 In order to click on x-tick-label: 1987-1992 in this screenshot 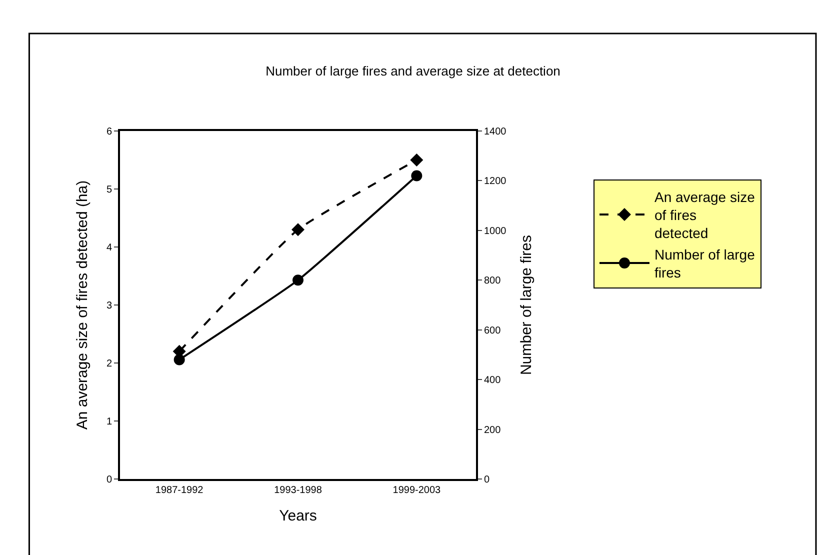, I will do `click(179, 490)`.